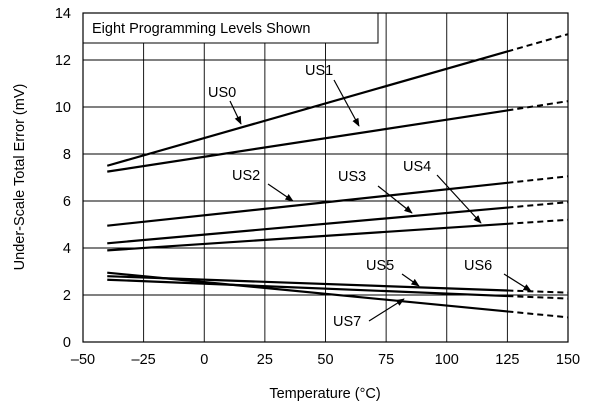 This screenshot has height=408, width=593. I want to click on series-line-us6, so click(307, 288).